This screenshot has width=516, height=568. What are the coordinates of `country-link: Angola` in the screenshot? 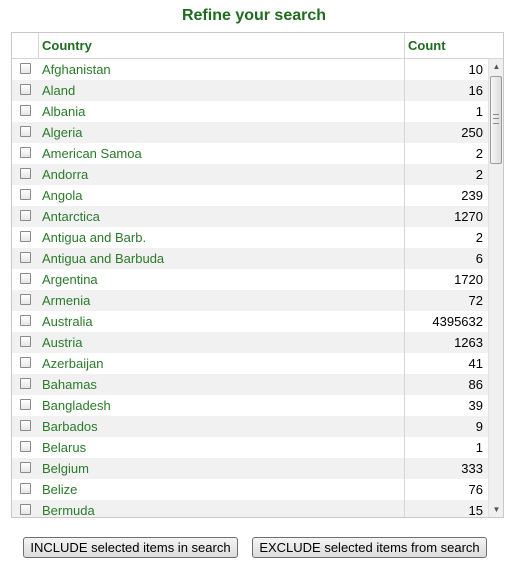 It's located at (222, 195).